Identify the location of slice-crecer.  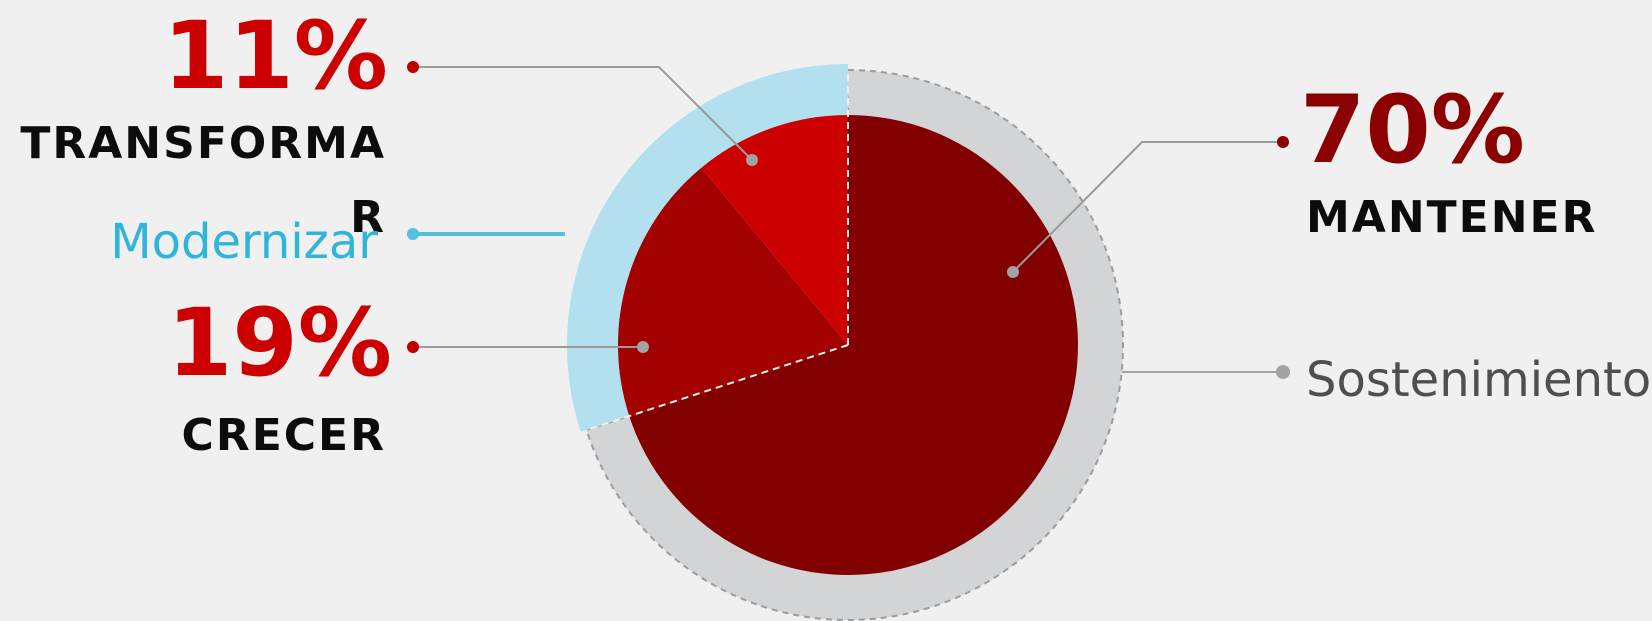
(732, 292).